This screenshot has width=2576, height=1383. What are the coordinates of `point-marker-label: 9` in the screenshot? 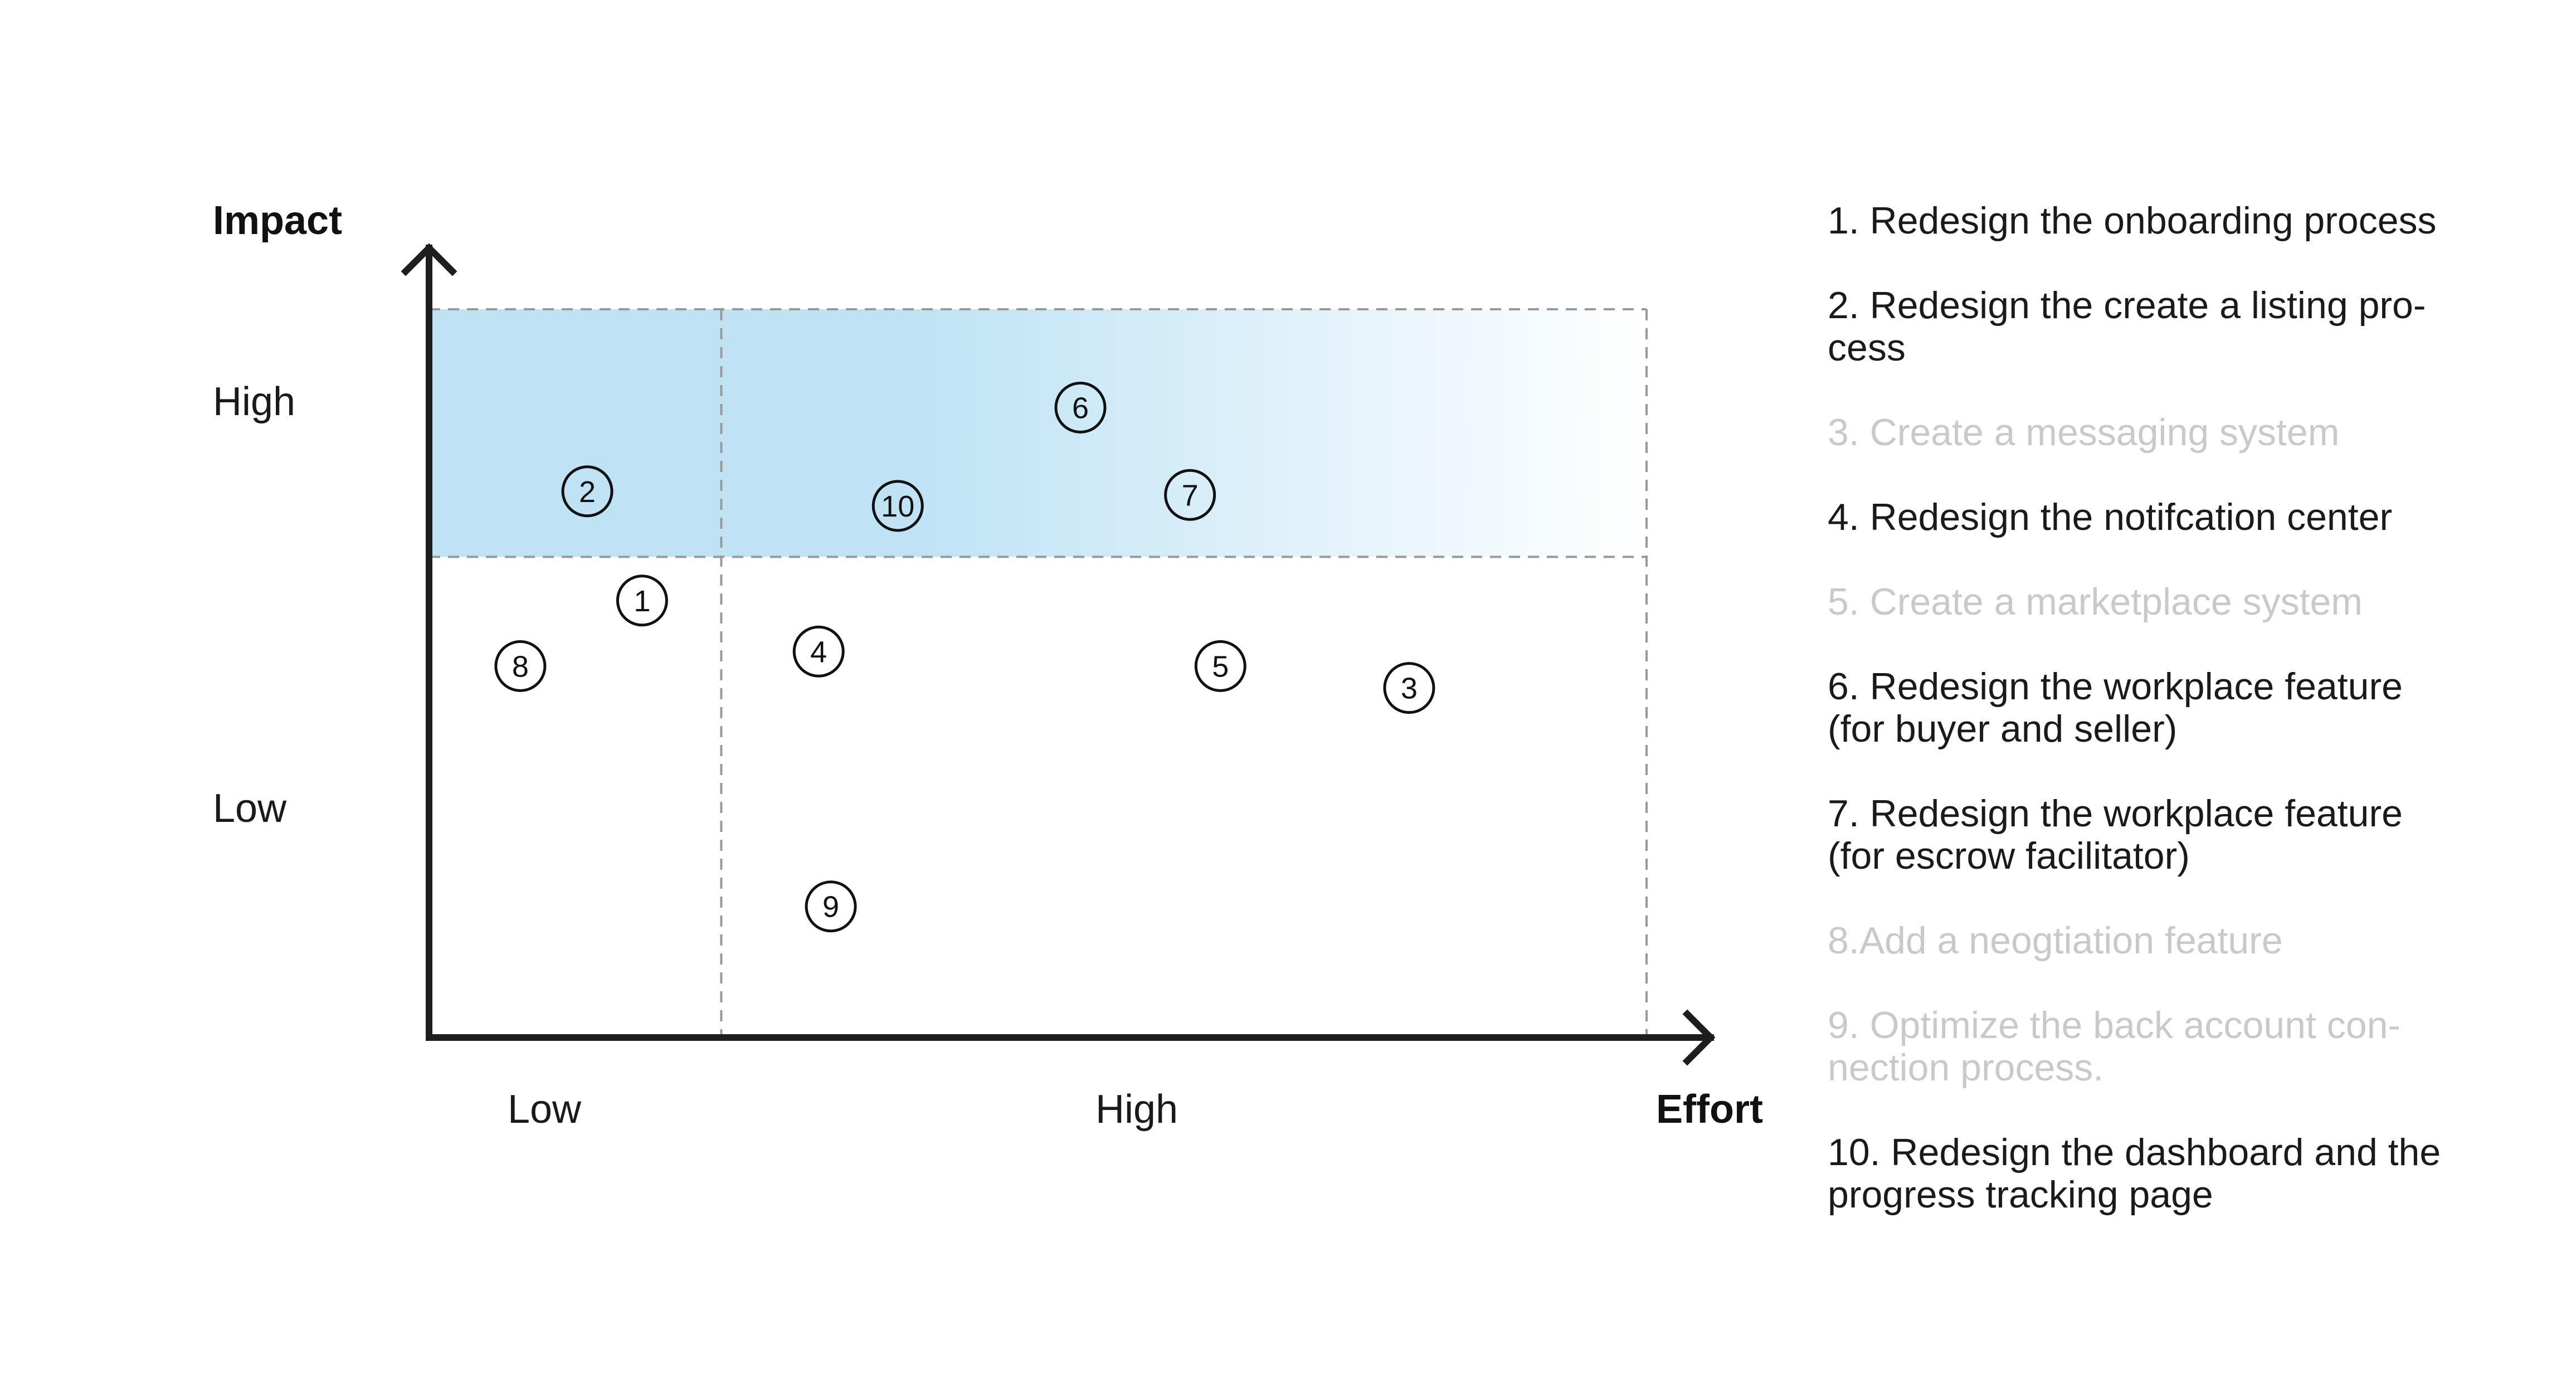 It's located at (830, 907).